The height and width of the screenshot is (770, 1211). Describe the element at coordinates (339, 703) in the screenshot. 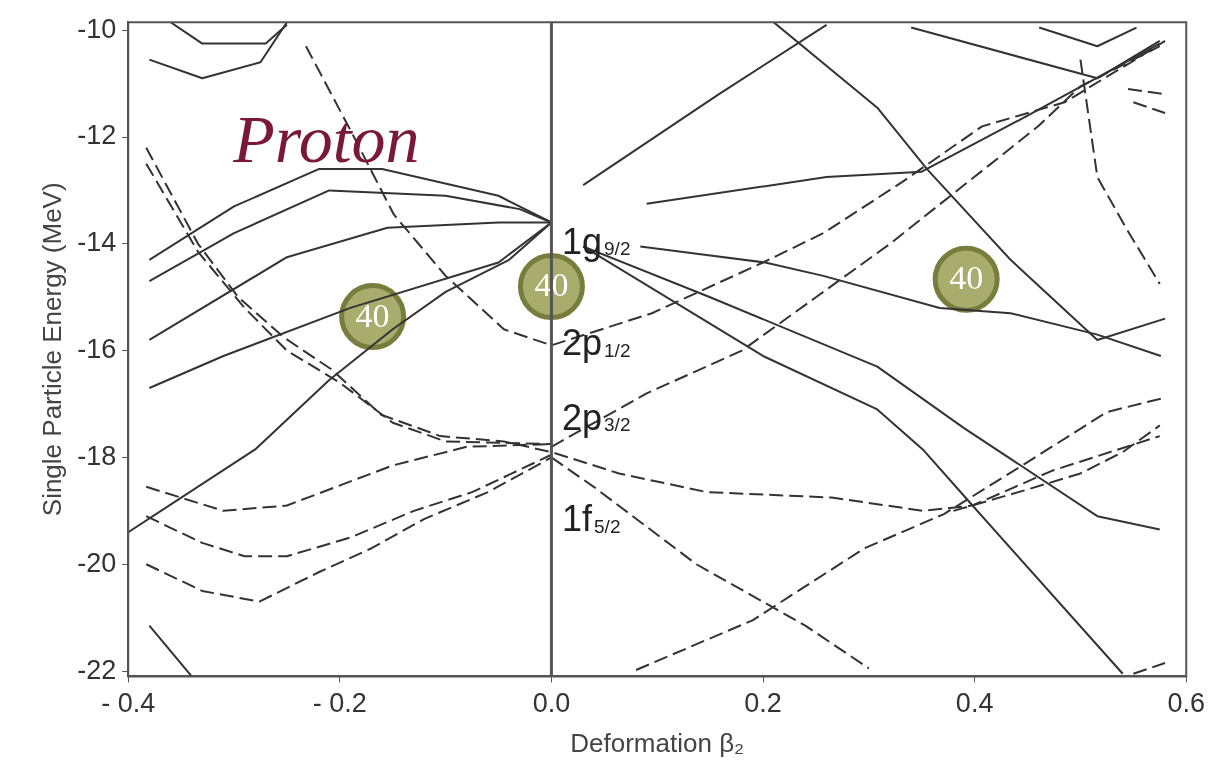

I see `x-tick-label: - 0.2` at that location.